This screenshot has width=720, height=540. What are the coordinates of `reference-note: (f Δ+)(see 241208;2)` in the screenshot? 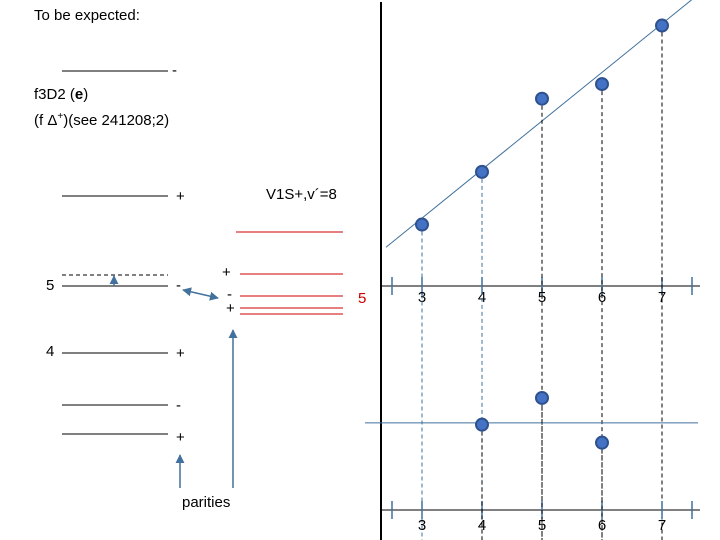 It's located at (101, 119).